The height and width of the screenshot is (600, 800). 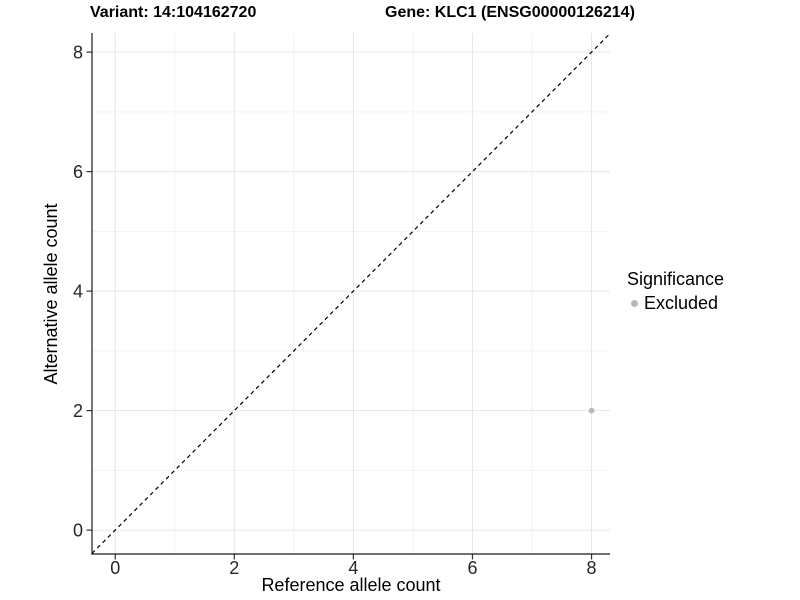 I want to click on y-axis-title: Alternative allele count, so click(x=51, y=293).